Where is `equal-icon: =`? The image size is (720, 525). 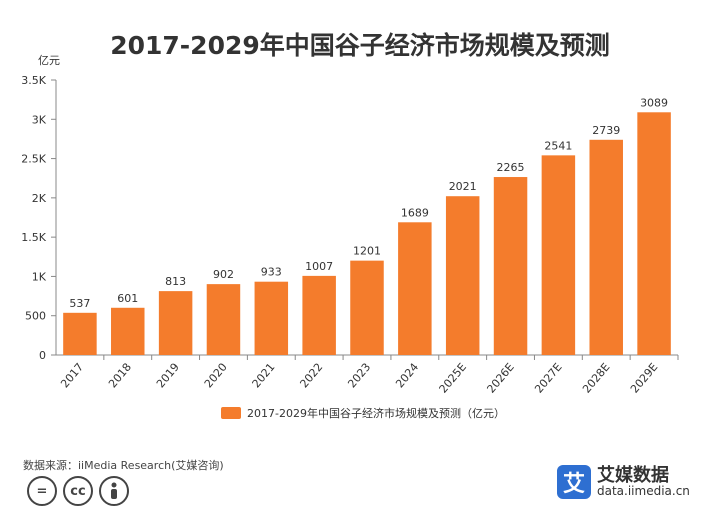 equal-icon: = is located at coordinates (42, 491).